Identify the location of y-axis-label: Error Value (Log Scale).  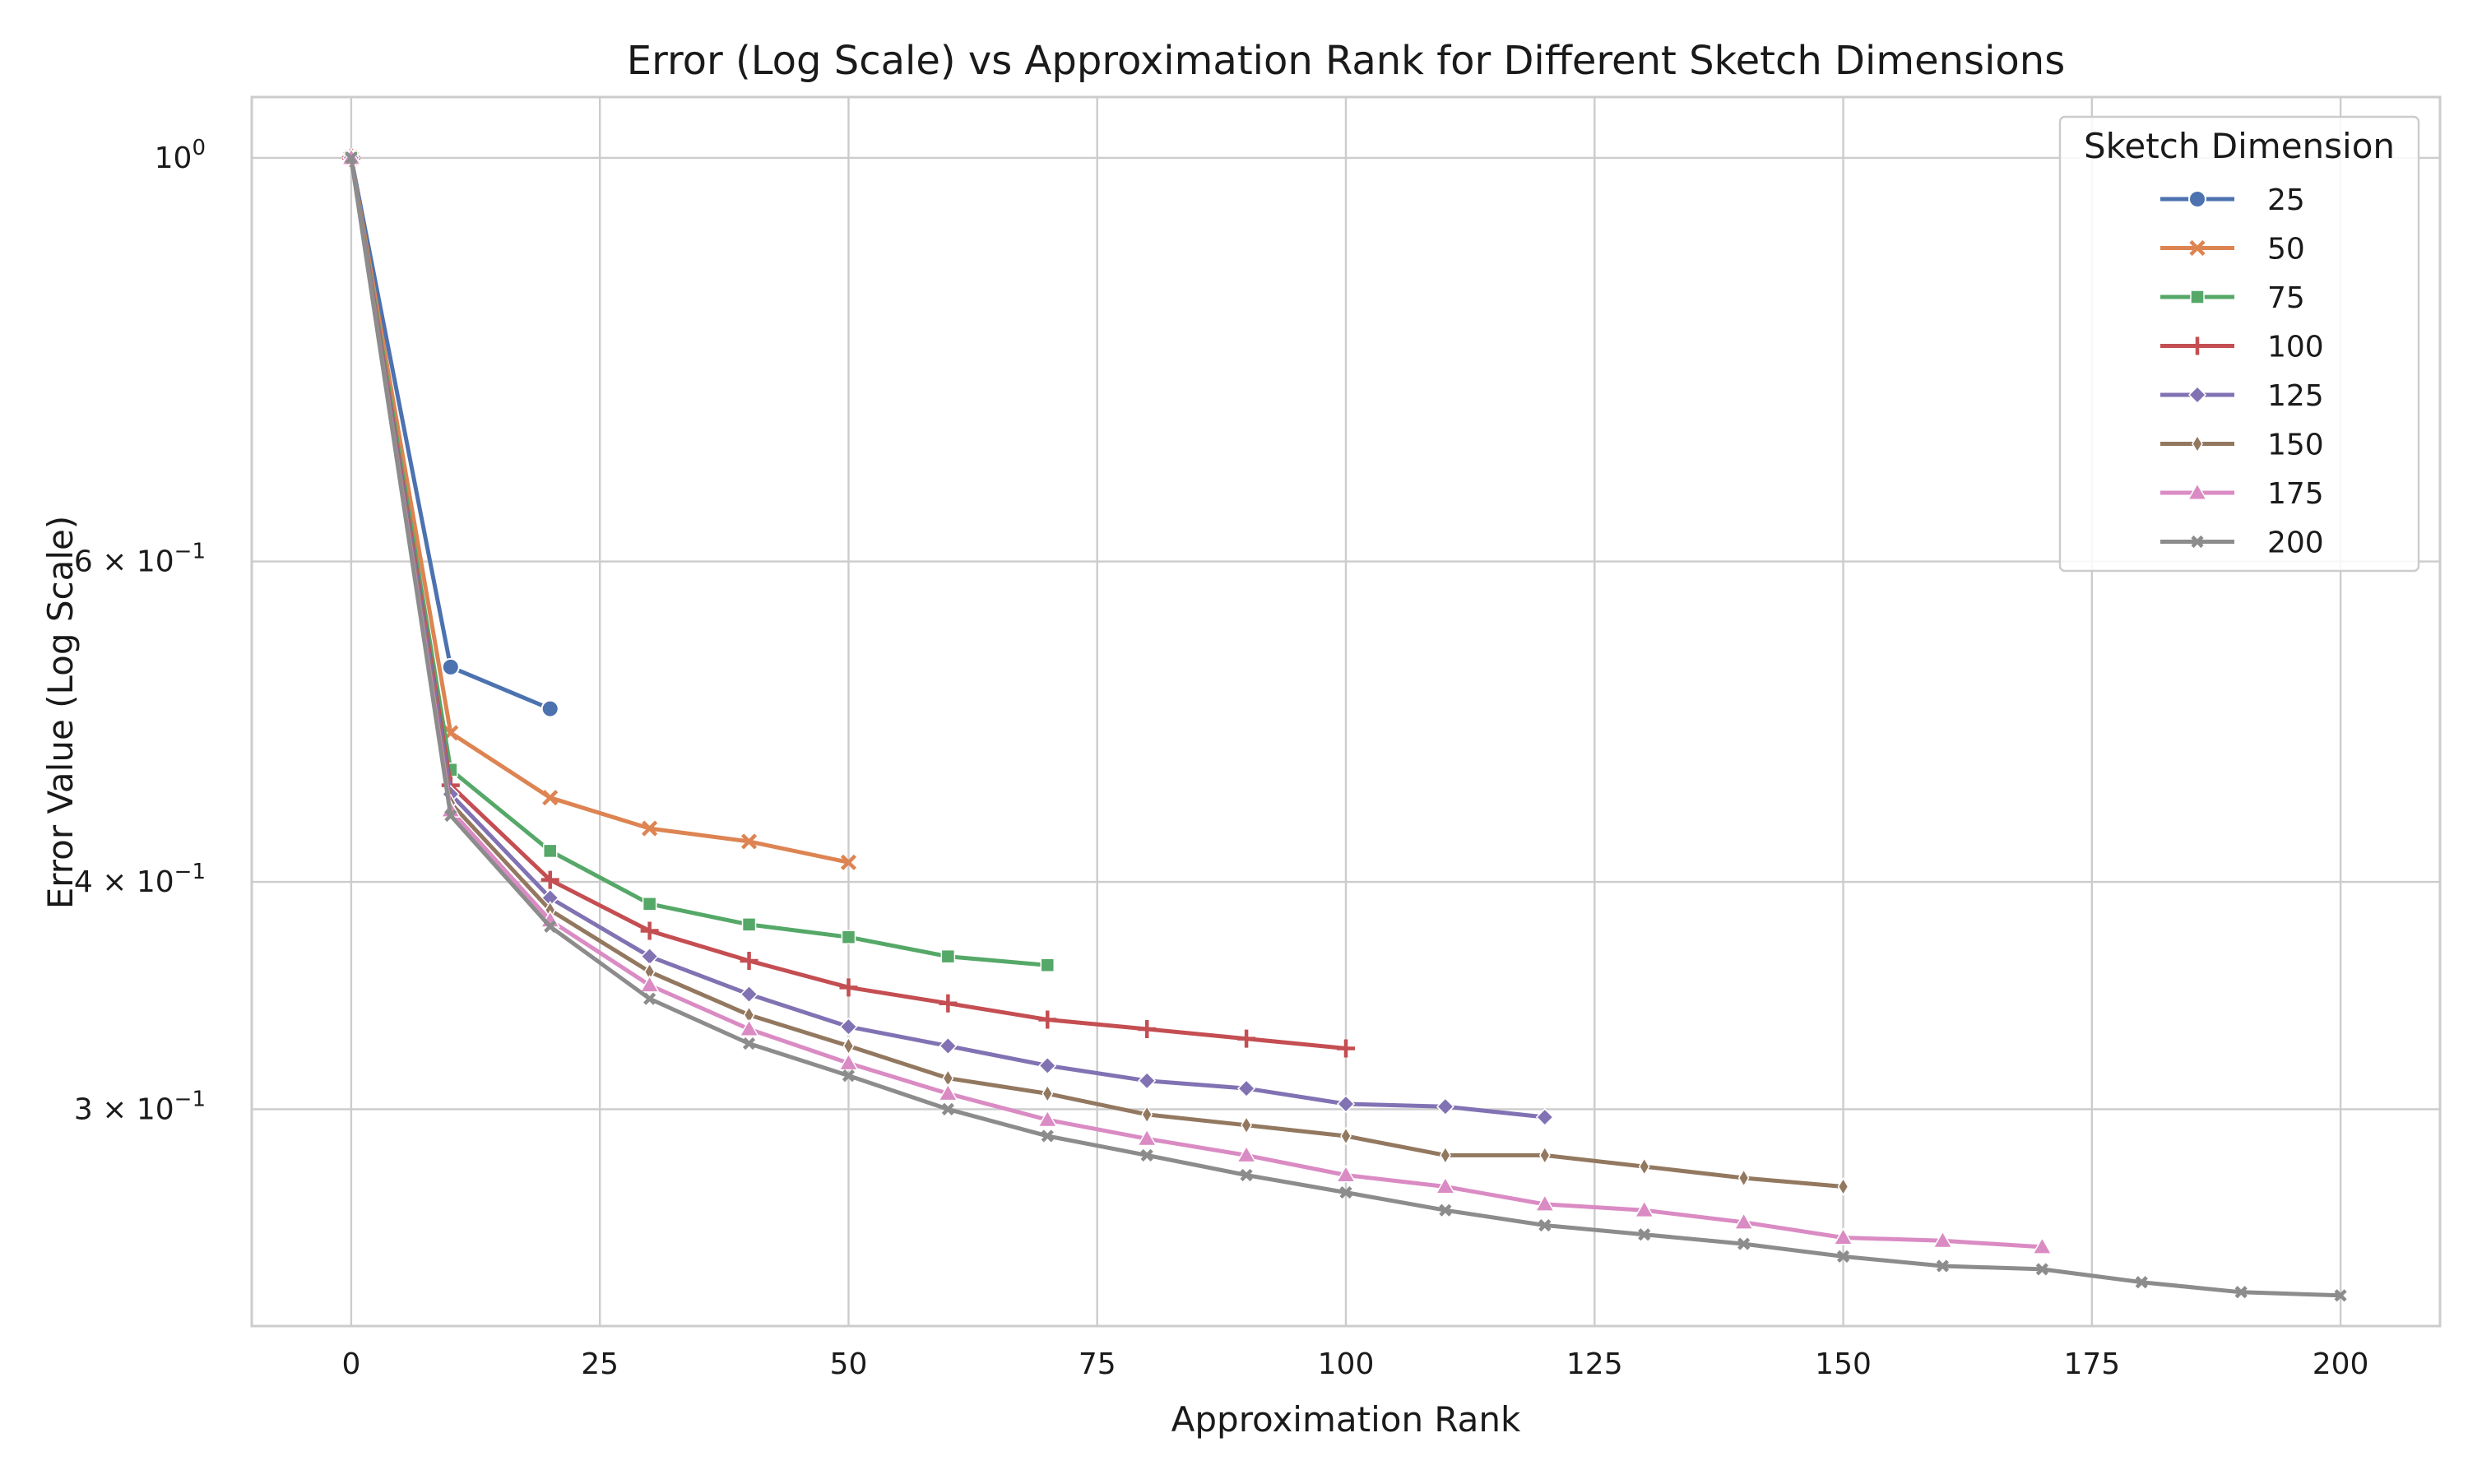
(60, 713).